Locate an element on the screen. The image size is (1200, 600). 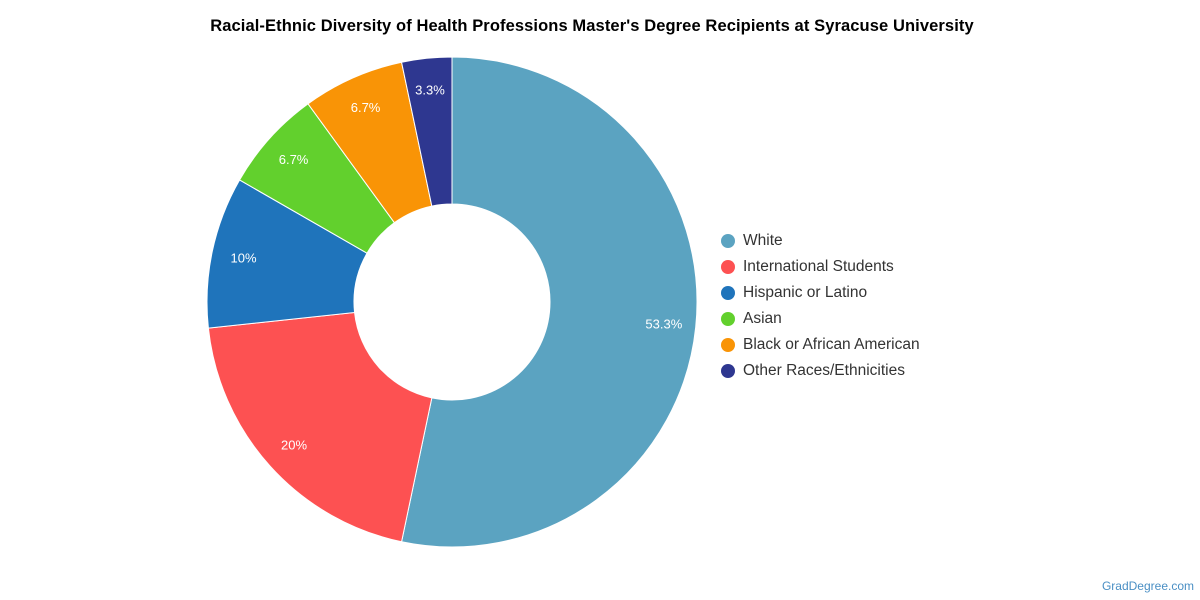
slice-label-other-races-ethnicities: 3.3% is located at coordinates (430, 90).